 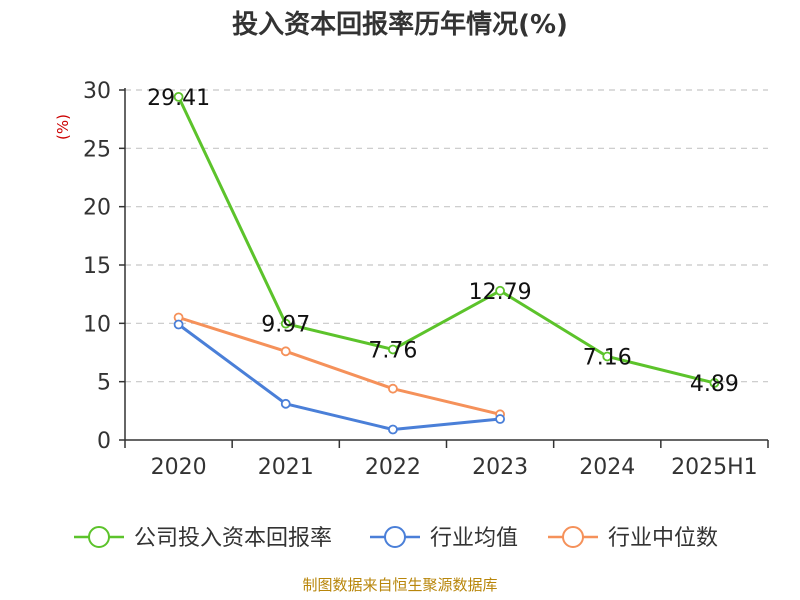 What do you see at coordinates (63, 127) in the screenshot?
I see `y-axis-label: (%)` at bounding box center [63, 127].